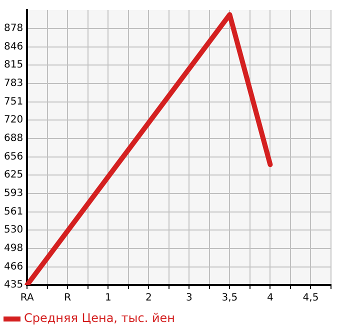 Image resolution: width=345 pixels, height=335 pixels. I want to click on y-tick-label: 625, so click(14, 175).